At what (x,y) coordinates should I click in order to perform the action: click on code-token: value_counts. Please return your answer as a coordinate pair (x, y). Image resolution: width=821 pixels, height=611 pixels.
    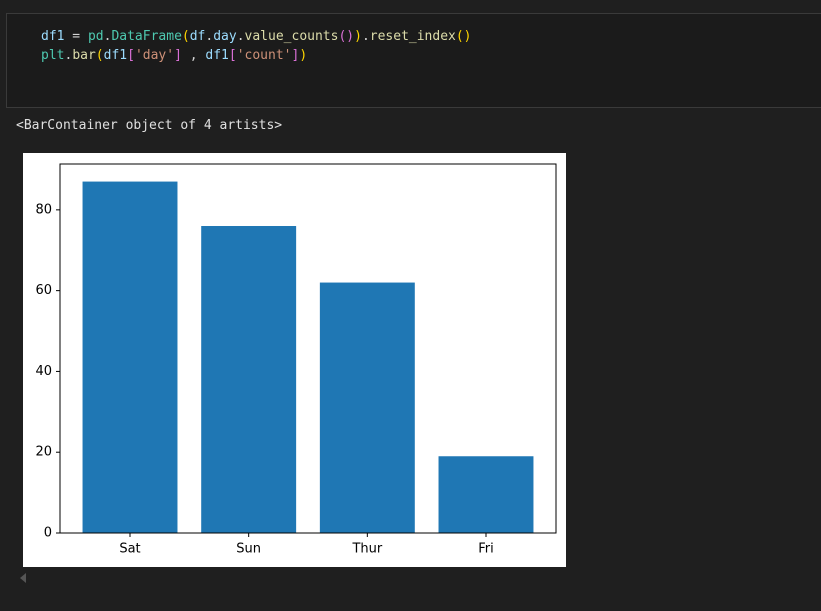
    Looking at the image, I should click on (291, 36).